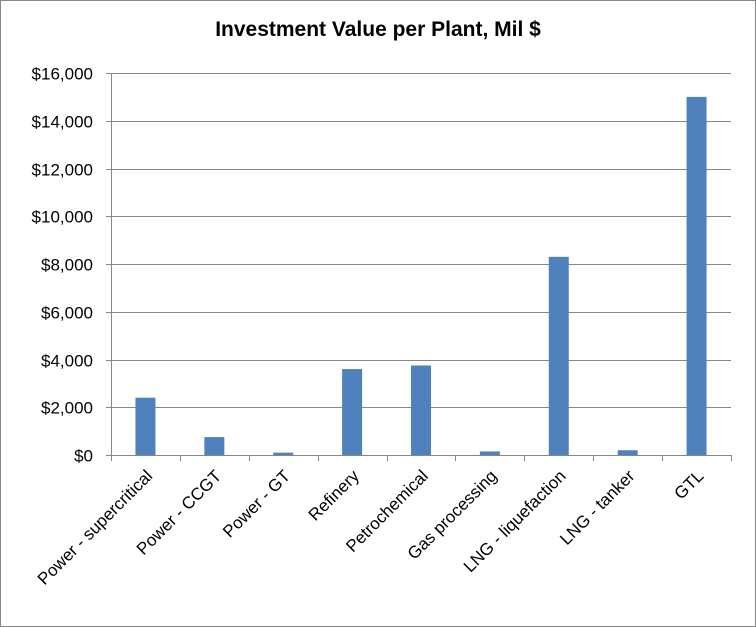 The width and height of the screenshot is (756, 627). What do you see at coordinates (62, 170) in the screenshot?
I see `y-tick-label: $12,000` at bounding box center [62, 170].